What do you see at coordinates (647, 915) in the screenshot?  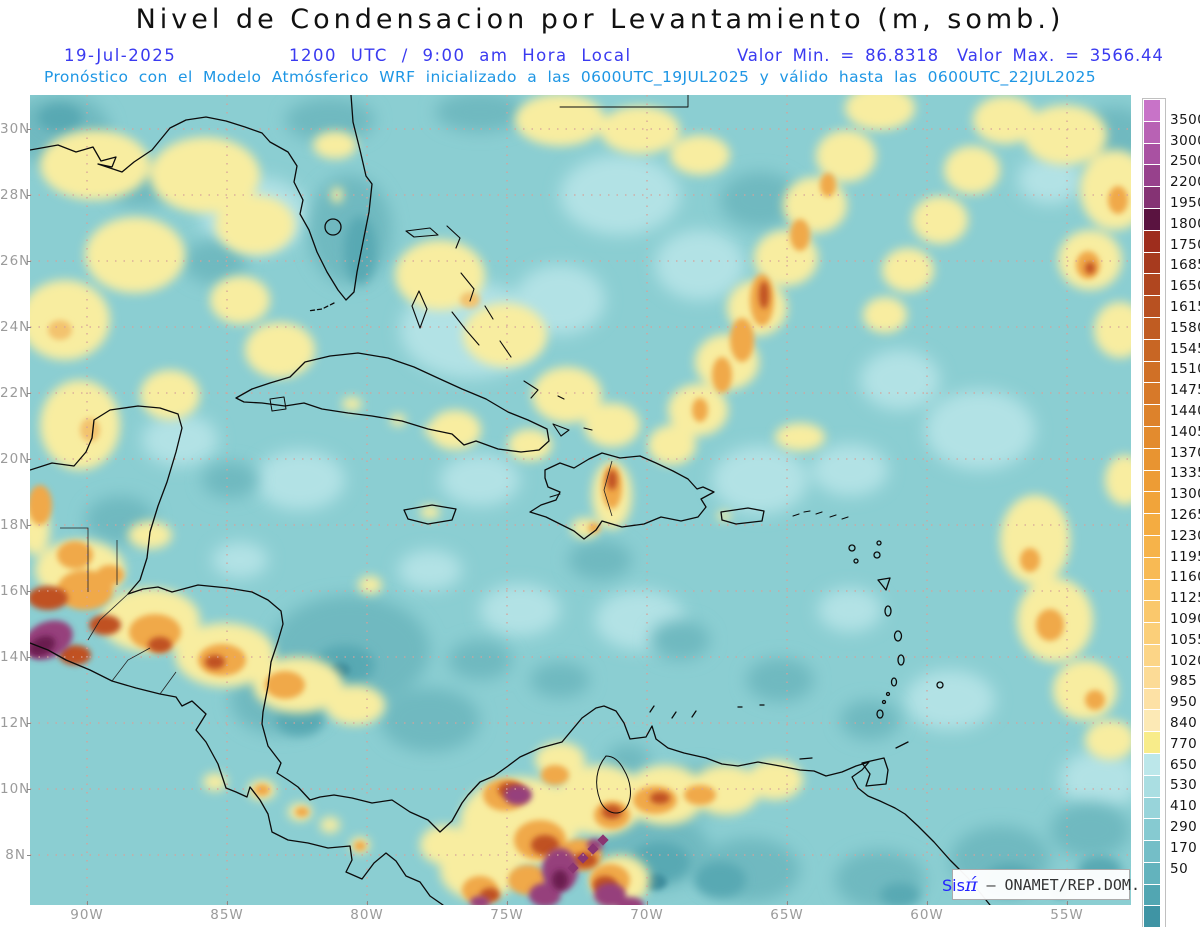 I see `x-tick-label: 70W` at bounding box center [647, 915].